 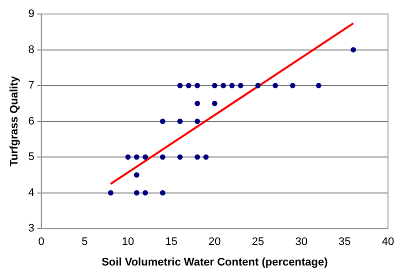 What do you see at coordinates (128, 242) in the screenshot?
I see `x-tick-label: 10` at bounding box center [128, 242].